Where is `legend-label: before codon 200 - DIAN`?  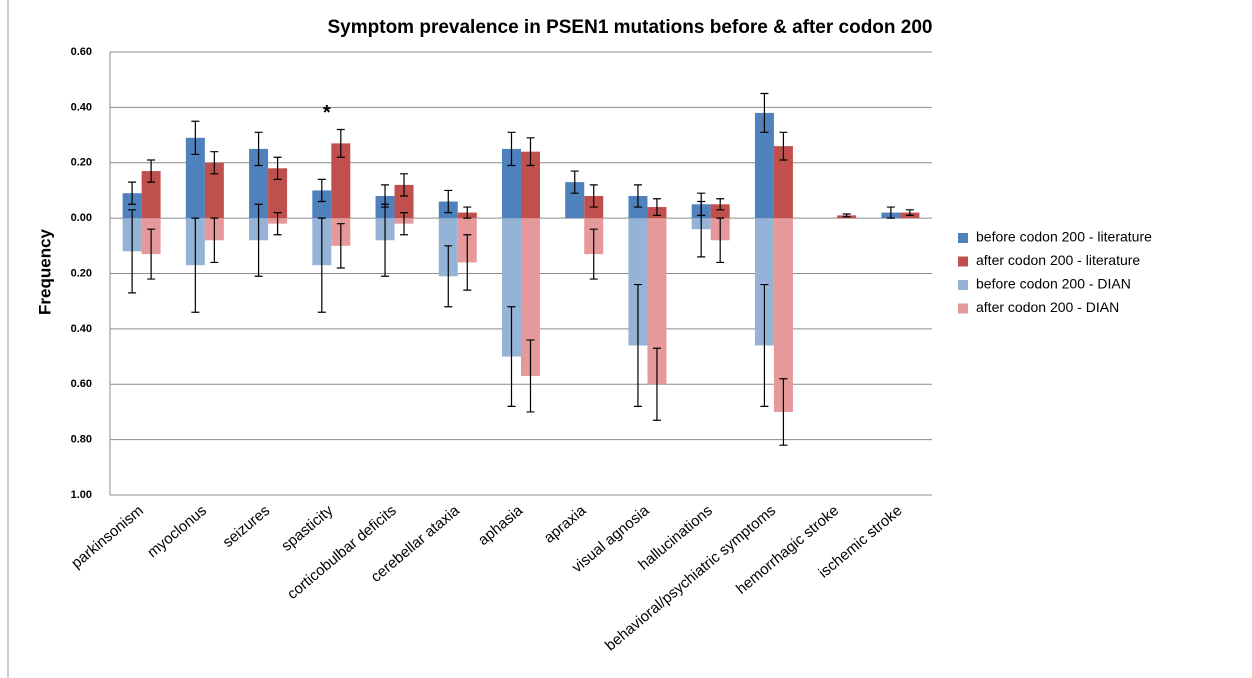 legend-label: before codon 200 - DIAN is located at coordinates (1053, 284).